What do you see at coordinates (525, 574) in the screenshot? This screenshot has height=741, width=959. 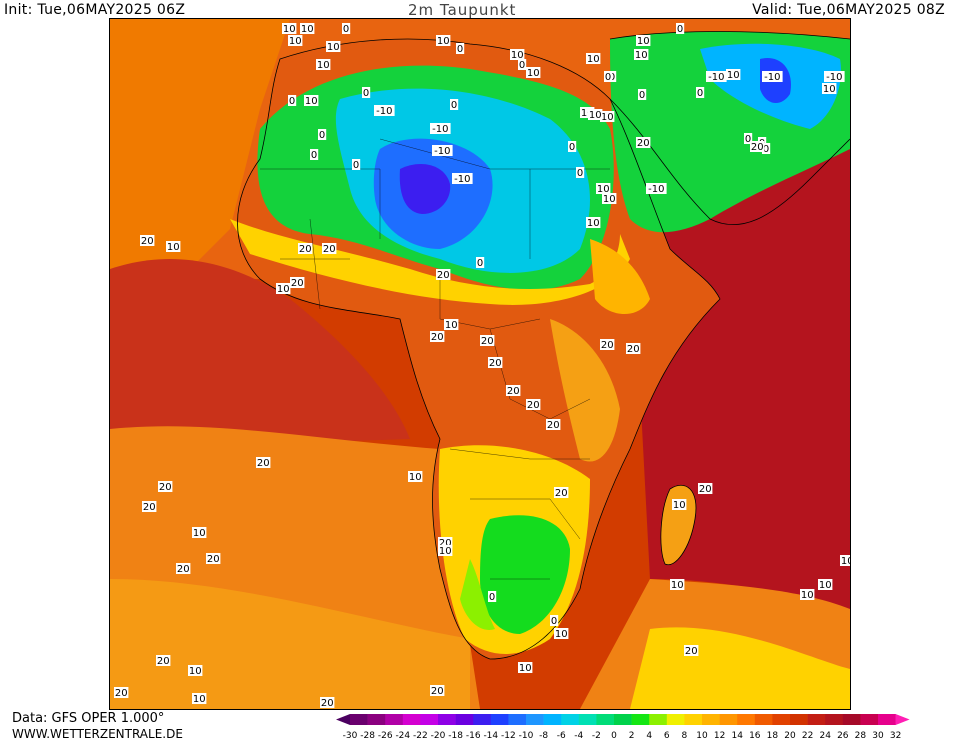 I see `region-southern-africa-green` at bounding box center [525, 574].